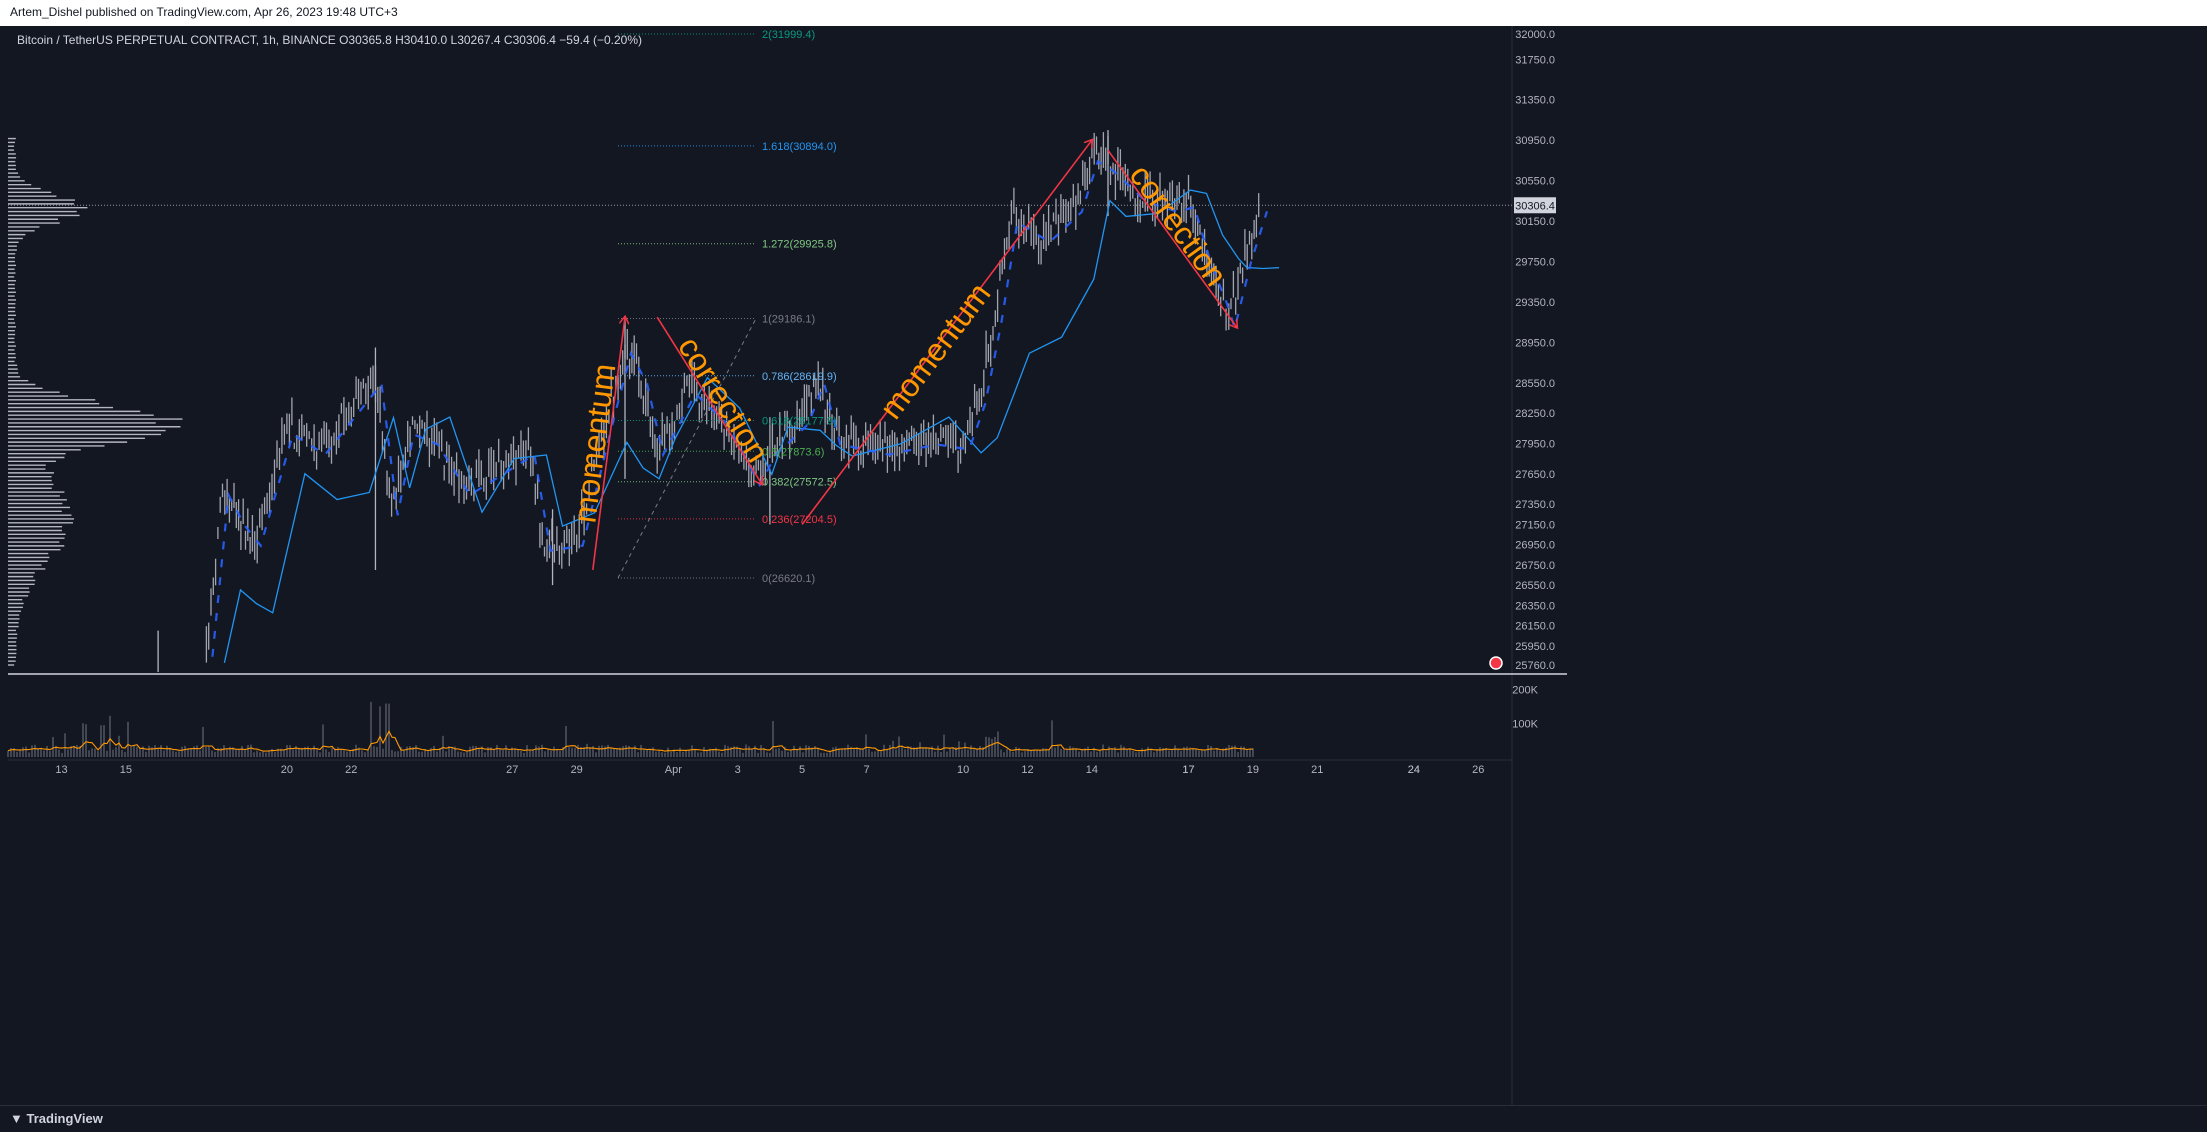 This screenshot has height=1132, width=2207. I want to click on footer-bar: ▼ TradingView, so click(1103, 1118).